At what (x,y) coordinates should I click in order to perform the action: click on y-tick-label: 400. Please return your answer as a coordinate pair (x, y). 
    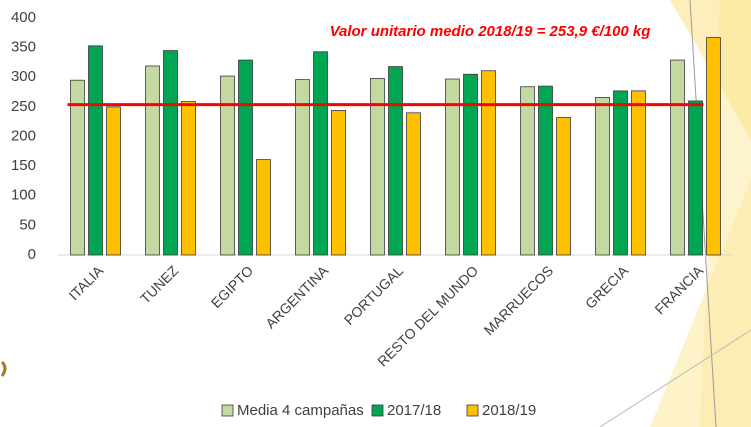
    Looking at the image, I should click on (23, 17).